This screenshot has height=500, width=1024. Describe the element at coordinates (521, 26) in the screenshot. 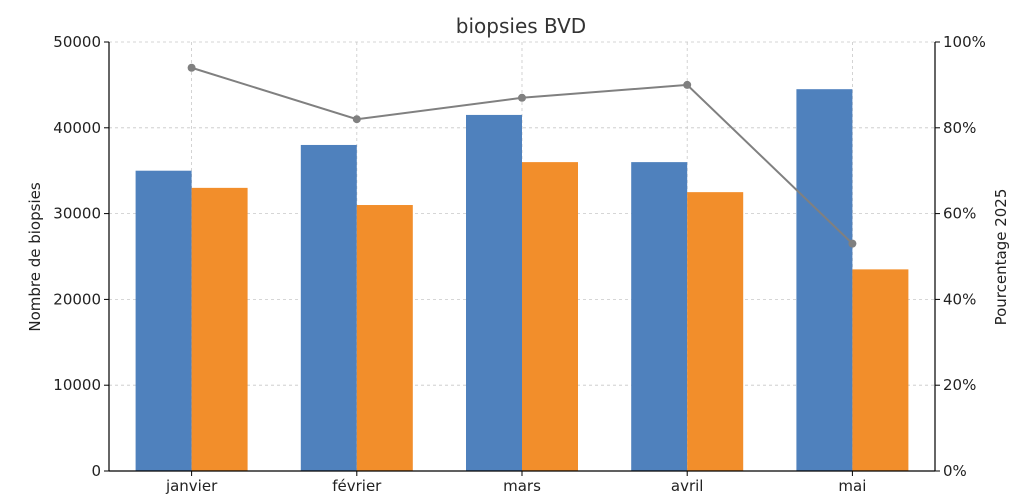

I see `chart-title: biopsies BVD` at that location.